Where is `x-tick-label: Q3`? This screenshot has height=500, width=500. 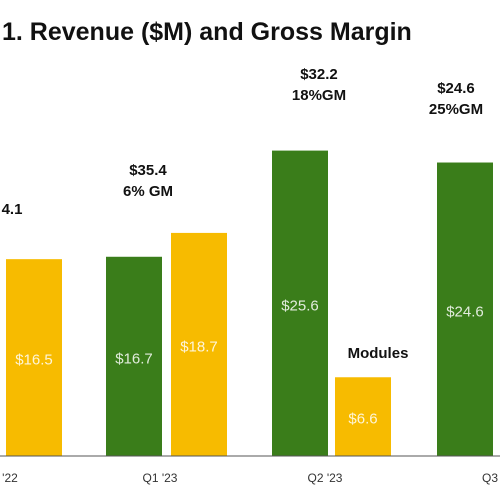 x-tick-label: Q3 is located at coordinates (490, 478).